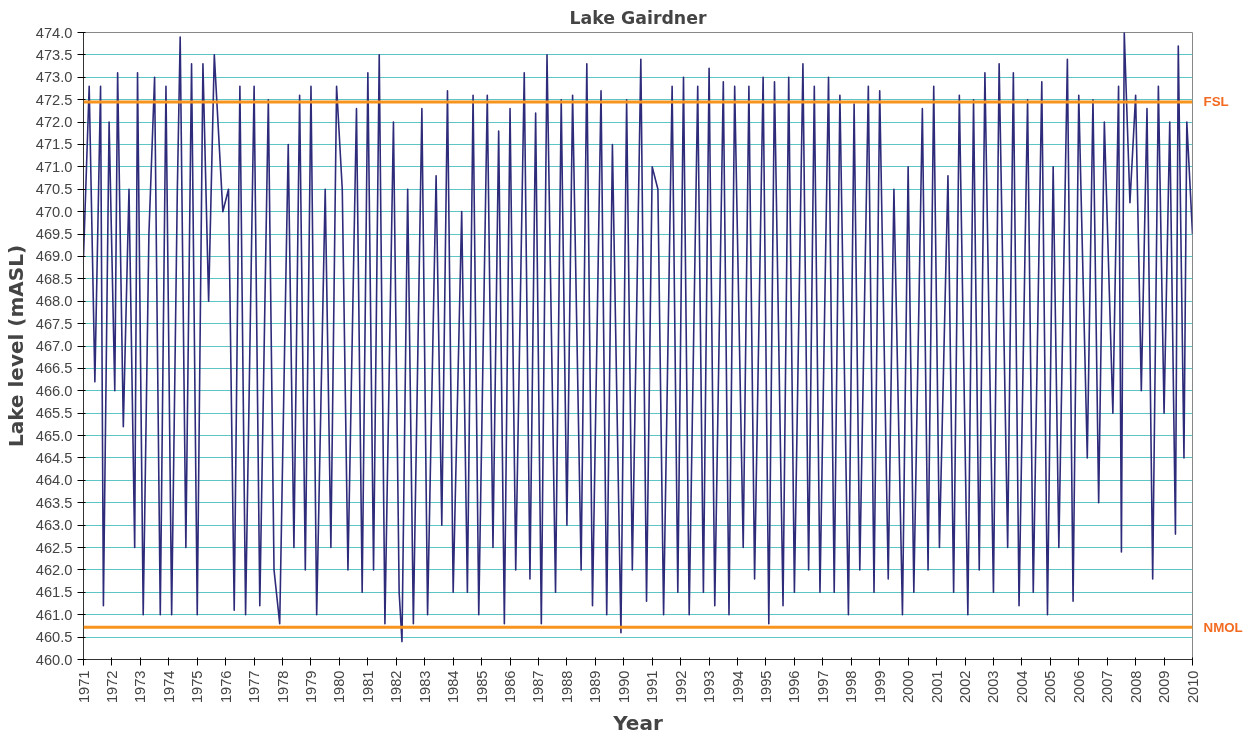 This screenshot has width=1252, height=738. Describe the element at coordinates (453, 687) in the screenshot. I see `x-tick-label: 1984` at that location.